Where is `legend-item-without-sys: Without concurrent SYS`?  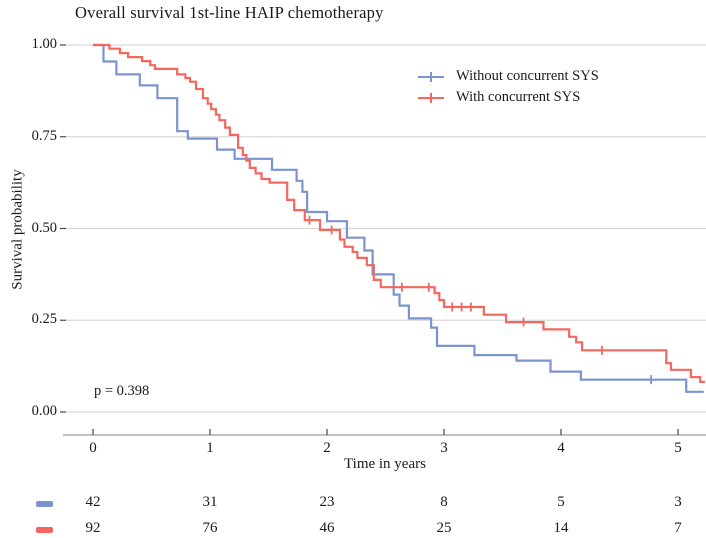 legend-item-without-sys: Without concurrent SYS is located at coordinates (508, 76).